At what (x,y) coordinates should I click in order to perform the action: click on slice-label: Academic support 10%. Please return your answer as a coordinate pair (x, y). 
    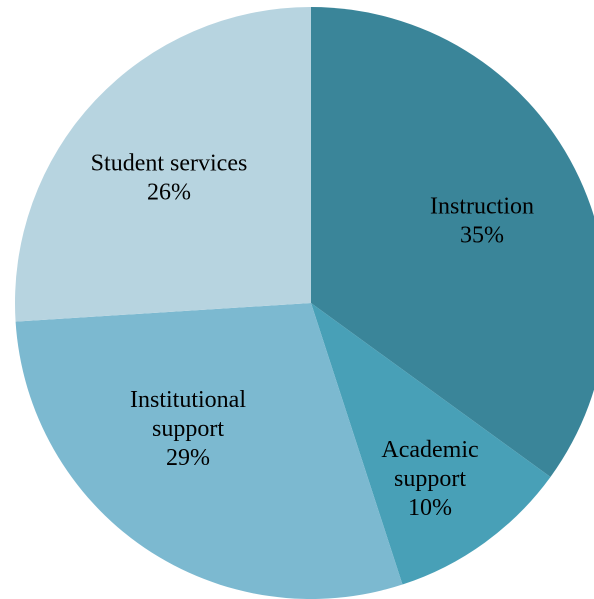
    Looking at the image, I should click on (429, 479).